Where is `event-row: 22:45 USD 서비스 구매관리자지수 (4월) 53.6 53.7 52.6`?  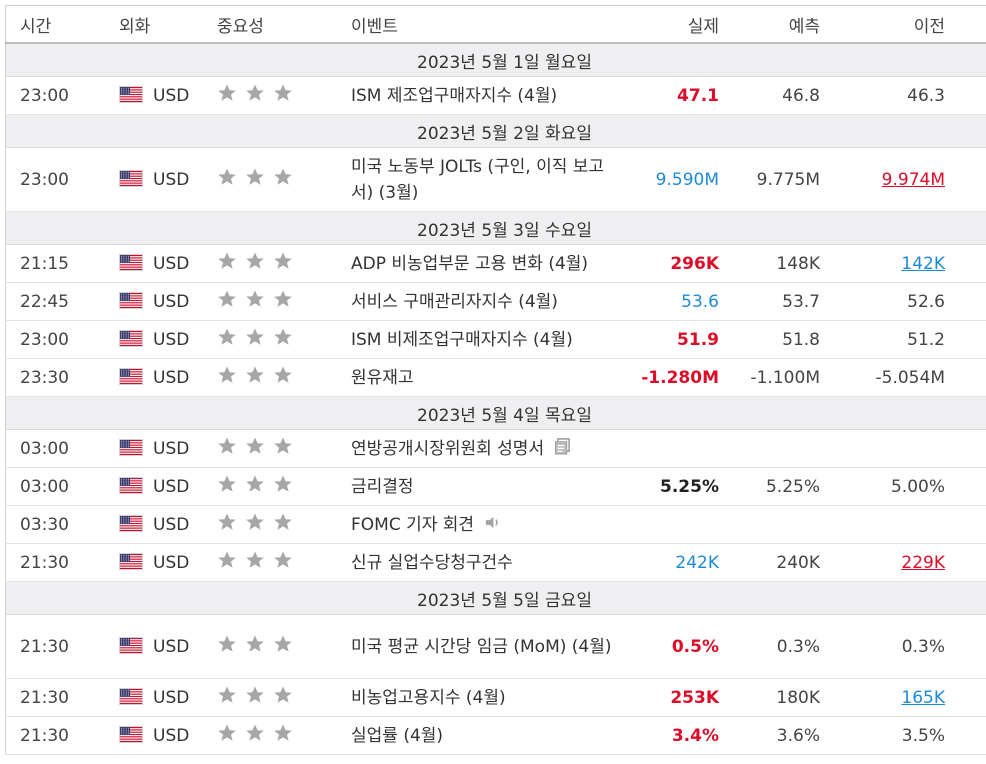
event-row: 22:45 USD 서비스 구매관리자지수 (4월) 53.6 53.7 52.6 is located at coordinates (495, 301).